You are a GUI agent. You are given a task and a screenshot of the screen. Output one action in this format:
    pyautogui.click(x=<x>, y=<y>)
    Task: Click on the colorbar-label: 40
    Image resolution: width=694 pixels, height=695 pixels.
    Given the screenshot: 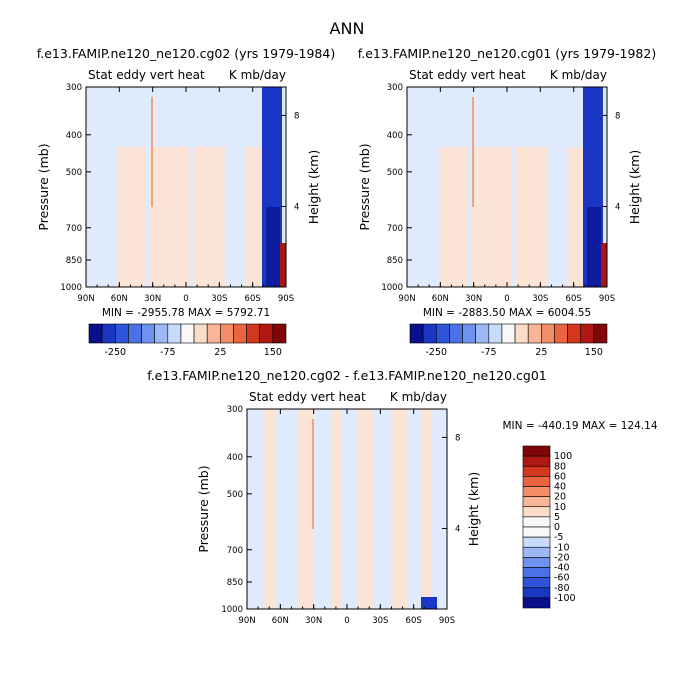 What is the action you would take?
    pyautogui.click(x=560, y=487)
    